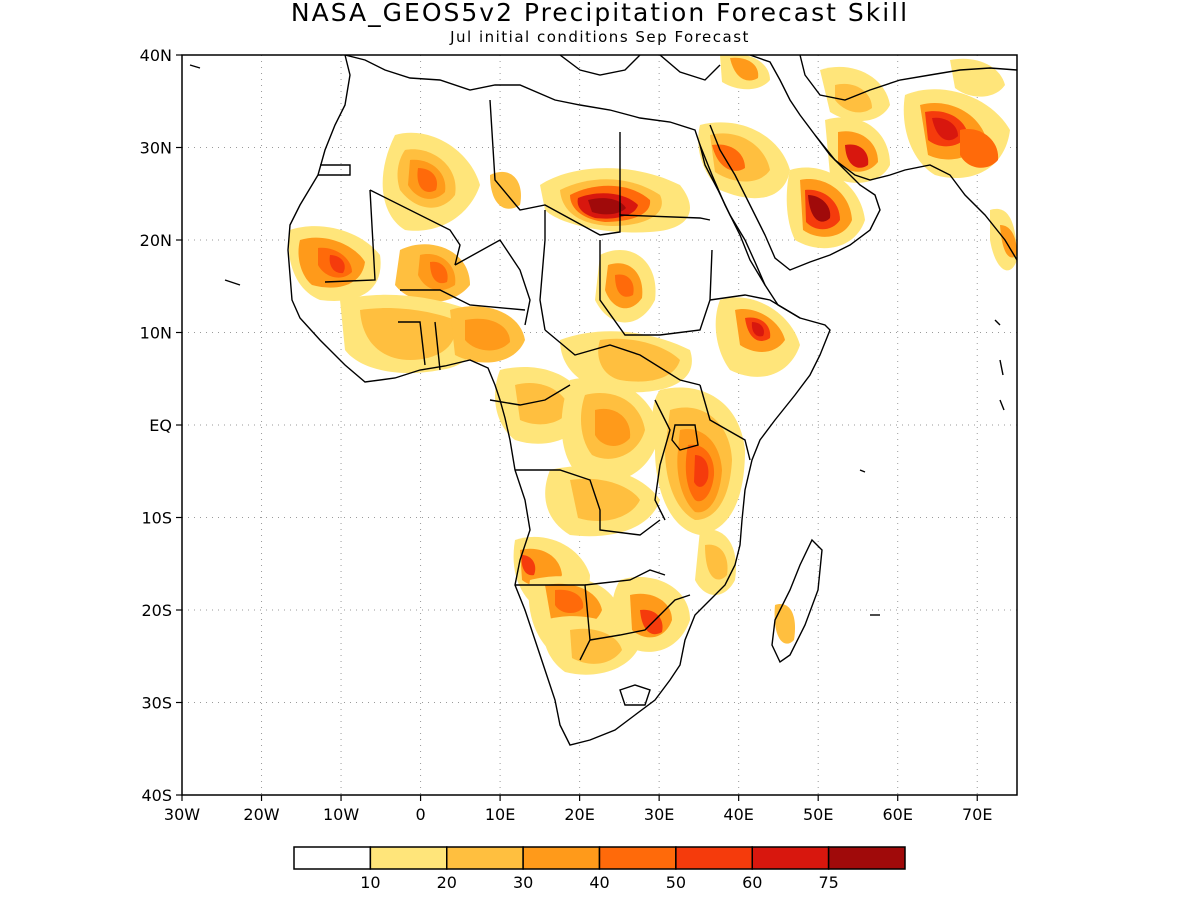  Describe the element at coordinates (977, 814) in the screenshot. I see `lon-tick-label: 70E` at that location.